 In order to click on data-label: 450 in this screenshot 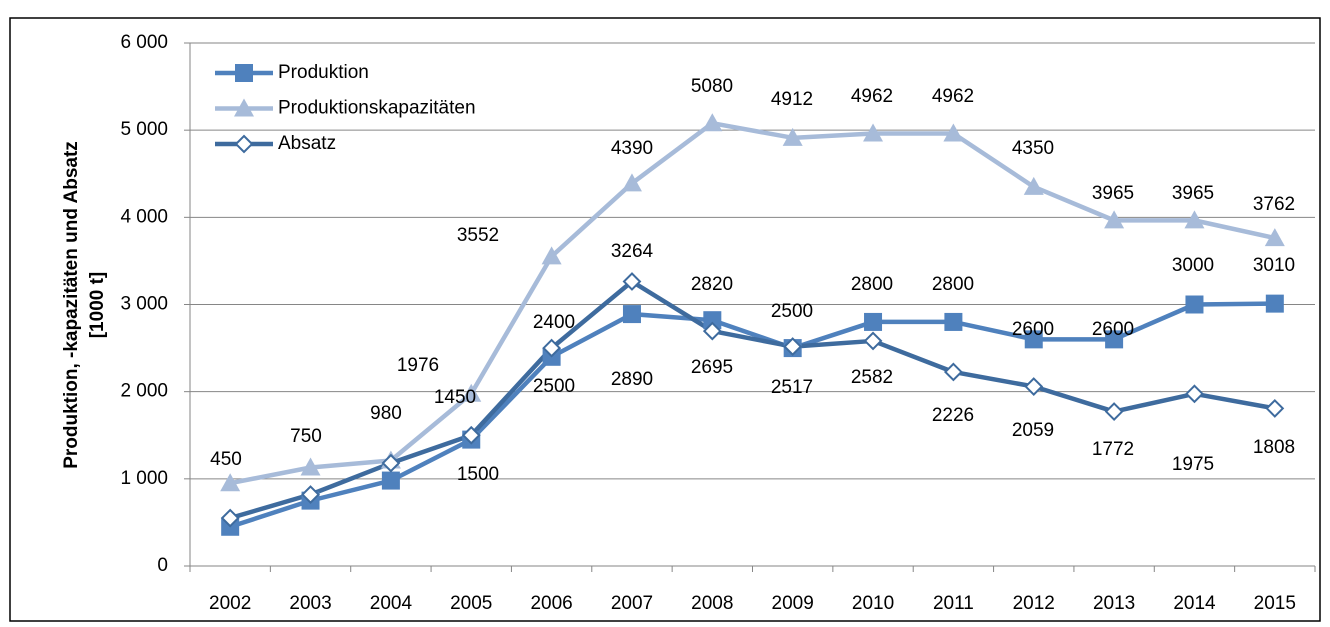, I will do `click(226, 459)`.